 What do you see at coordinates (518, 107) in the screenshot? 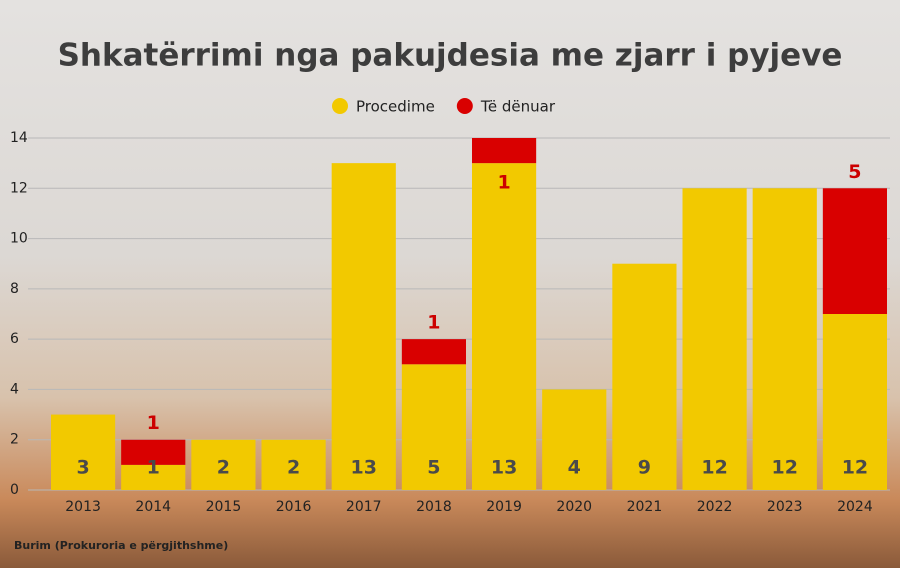
I see `legend-label: Të dënuar` at bounding box center [518, 107].